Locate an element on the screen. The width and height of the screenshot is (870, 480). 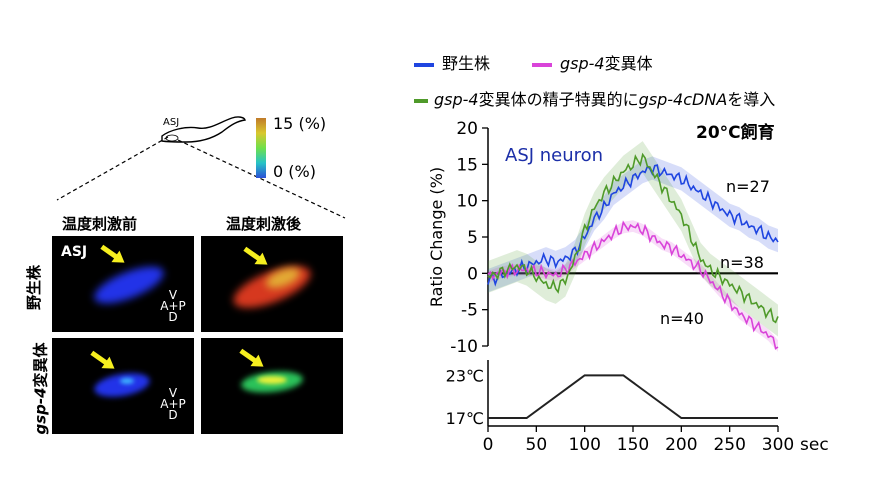
panel-wt-before: ASJ V A+P D is located at coordinates (123, 284).